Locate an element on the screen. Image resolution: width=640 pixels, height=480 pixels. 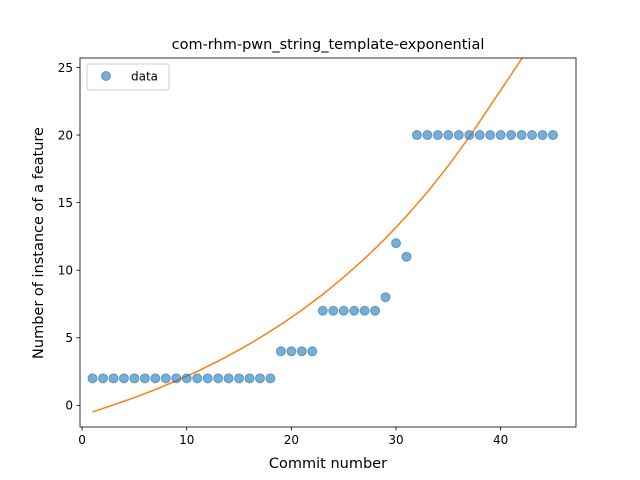
legend: data is located at coordinates (128, 77).